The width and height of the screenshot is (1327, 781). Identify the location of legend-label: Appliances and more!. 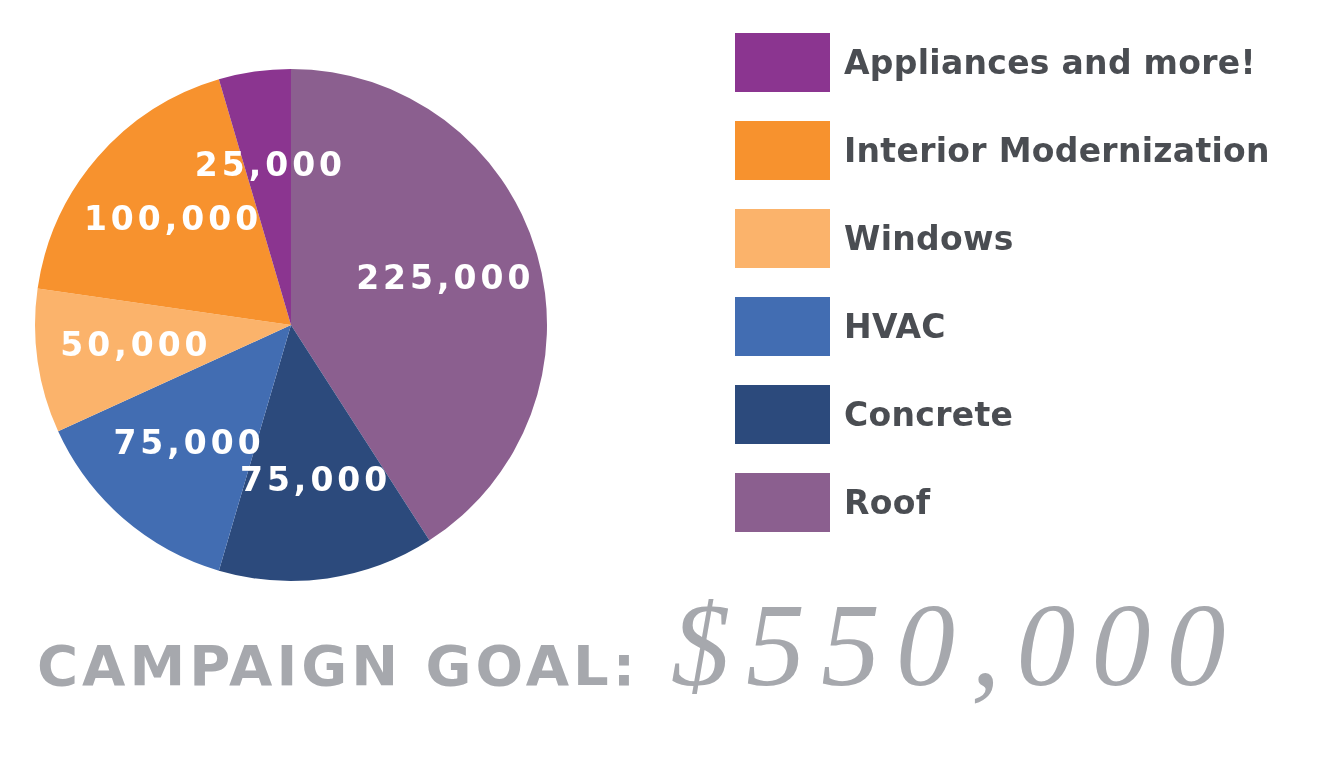
(1050, 62).